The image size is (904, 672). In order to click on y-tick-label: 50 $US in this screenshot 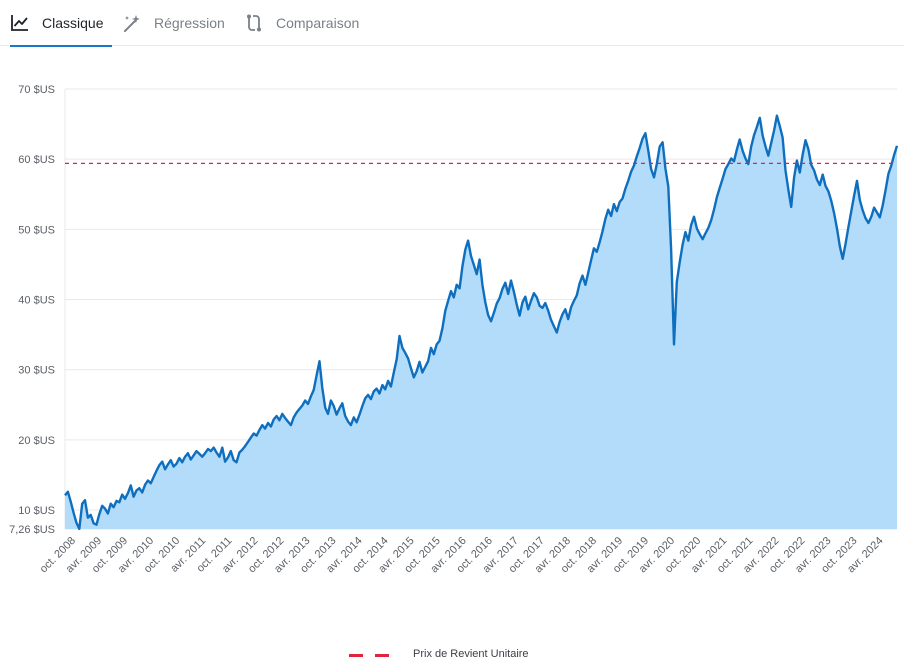, I will do `click(36, 230)`.